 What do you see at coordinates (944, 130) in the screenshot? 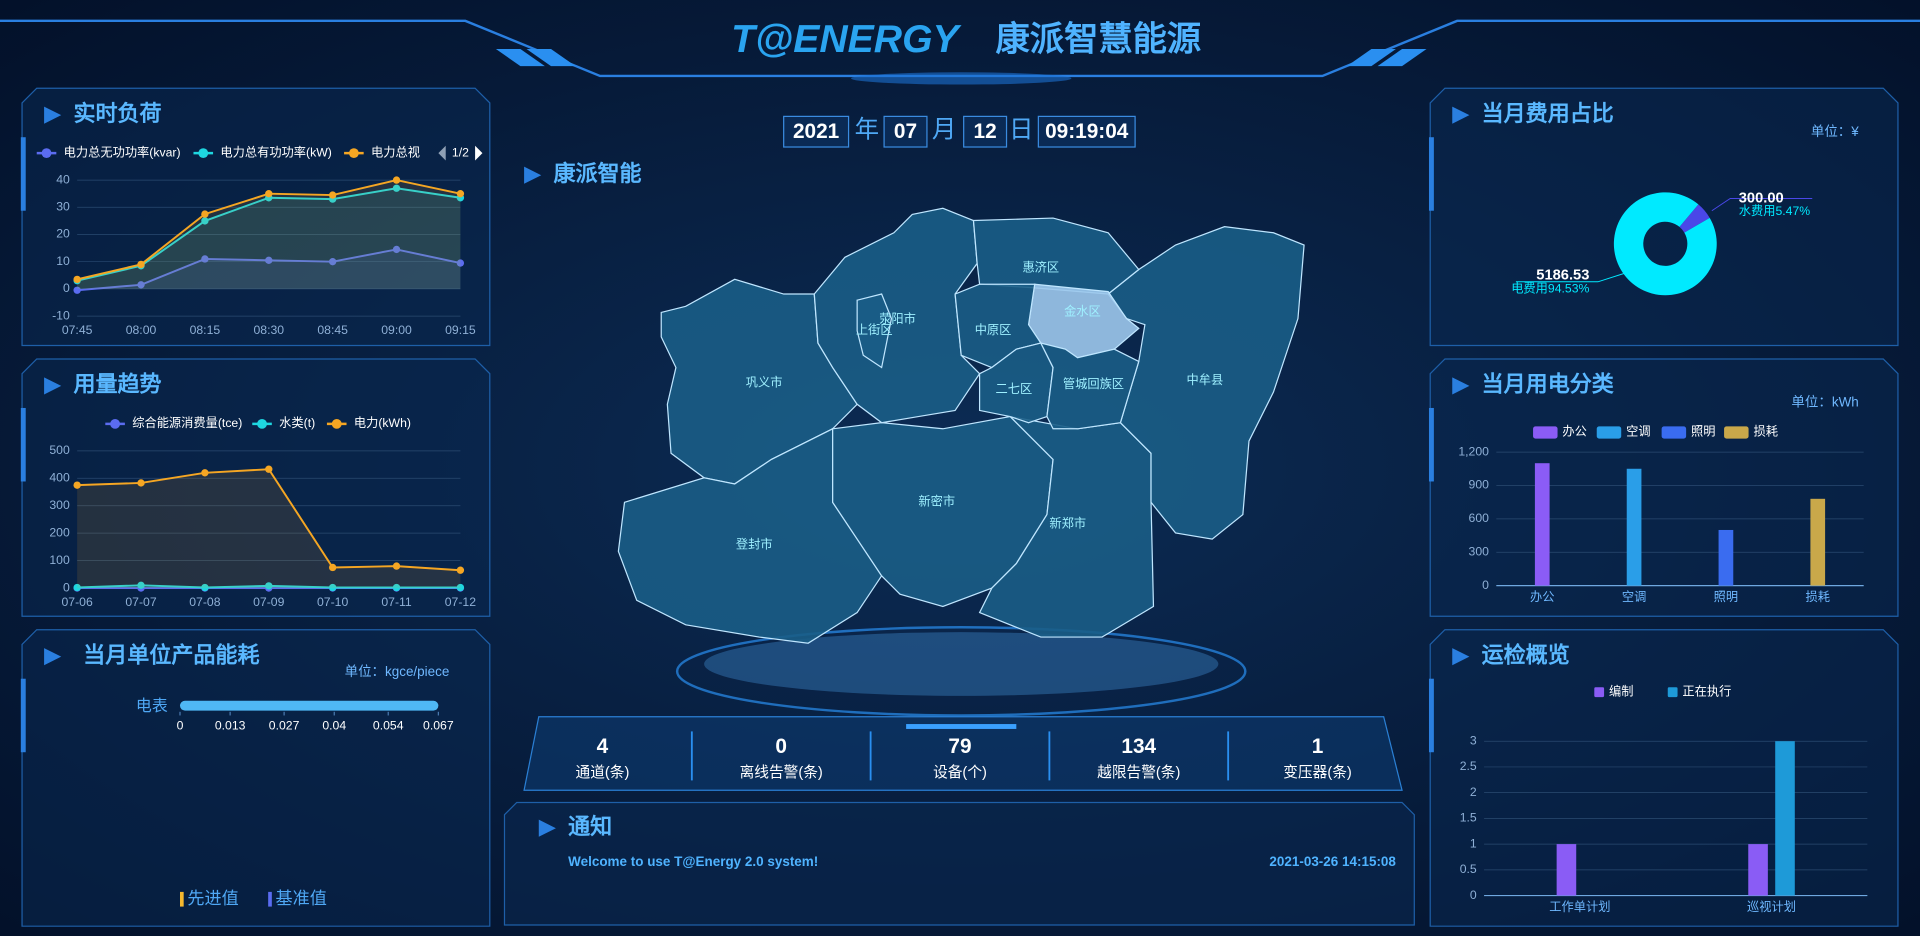
I see `date-unit: 月` at bounding box center [944, 130].